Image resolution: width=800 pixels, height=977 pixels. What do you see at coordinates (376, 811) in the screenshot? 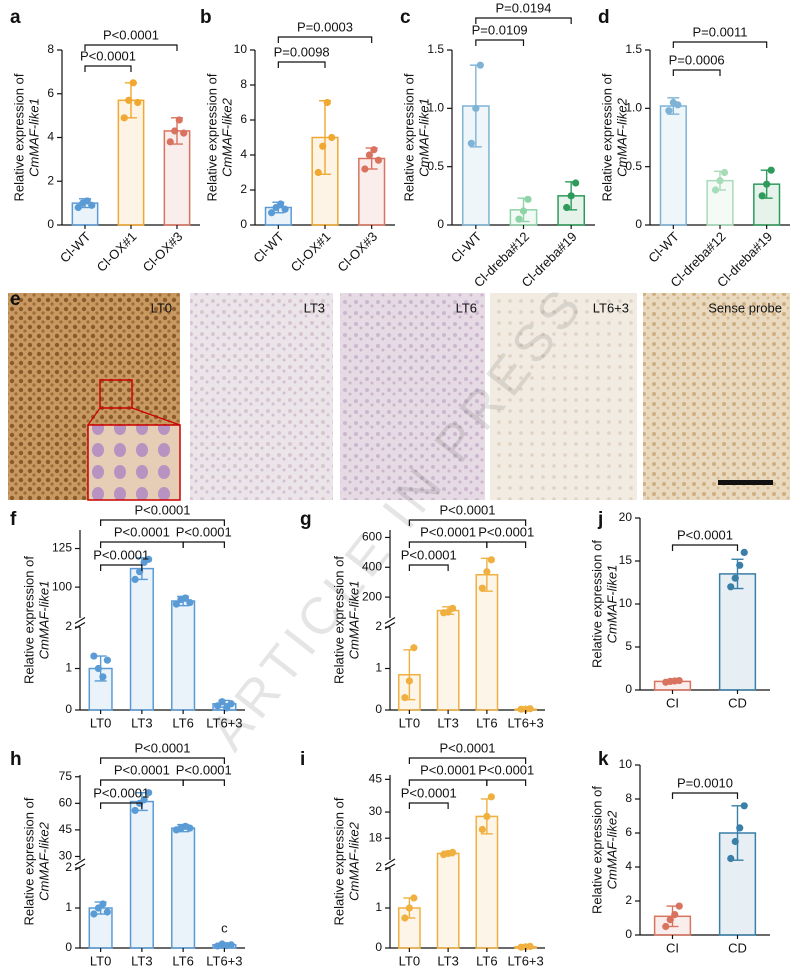
I see `y-tick-label: 30` at bounding box center [376, 811].